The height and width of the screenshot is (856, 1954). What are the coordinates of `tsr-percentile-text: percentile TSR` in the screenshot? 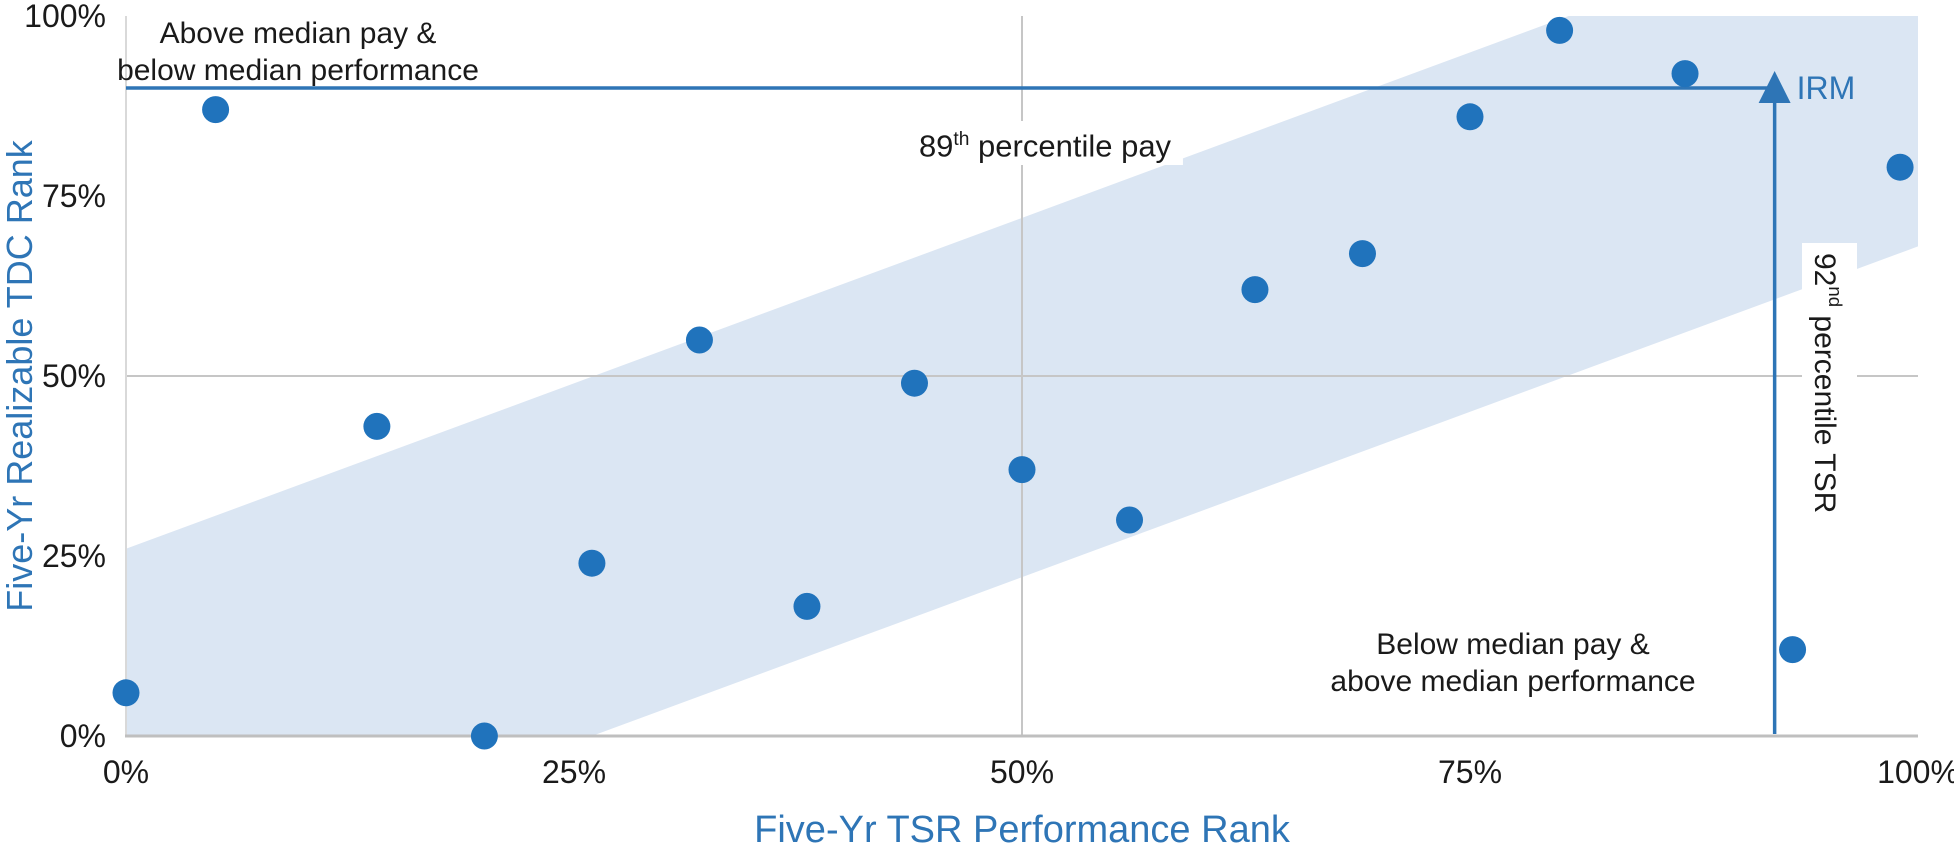 It's located at (1824, 410).